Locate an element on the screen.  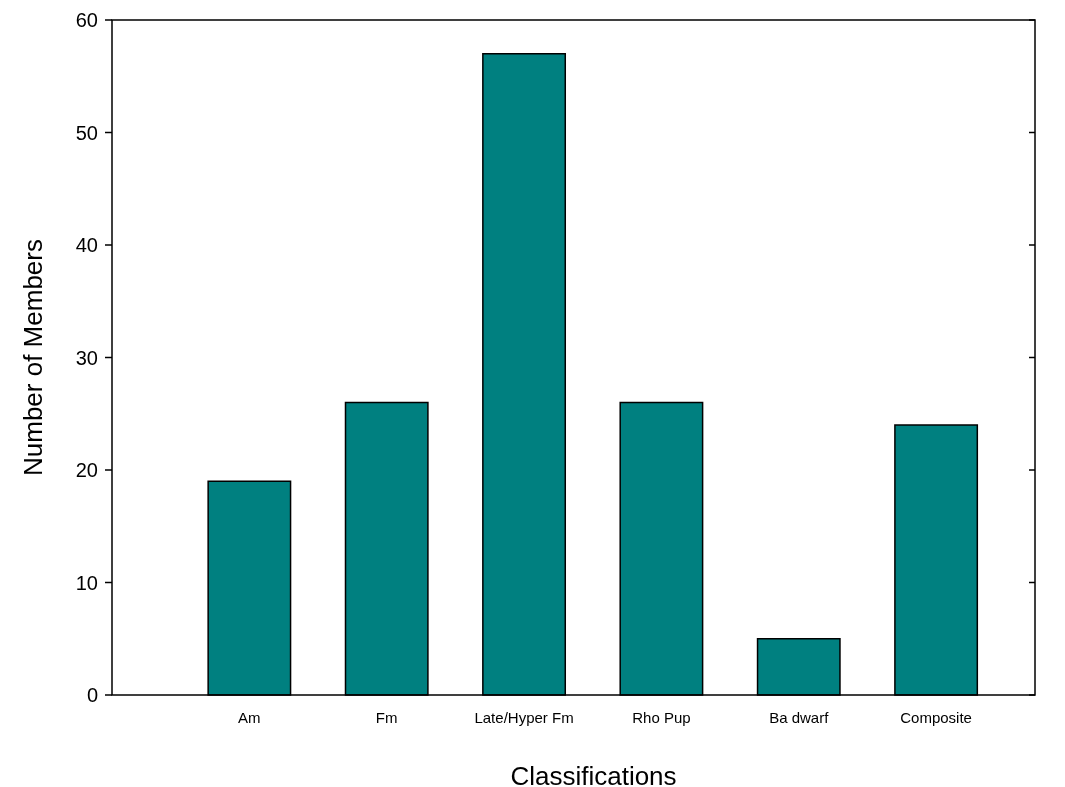
x-axis-title: Classifications is located at coordinates (593, 774).